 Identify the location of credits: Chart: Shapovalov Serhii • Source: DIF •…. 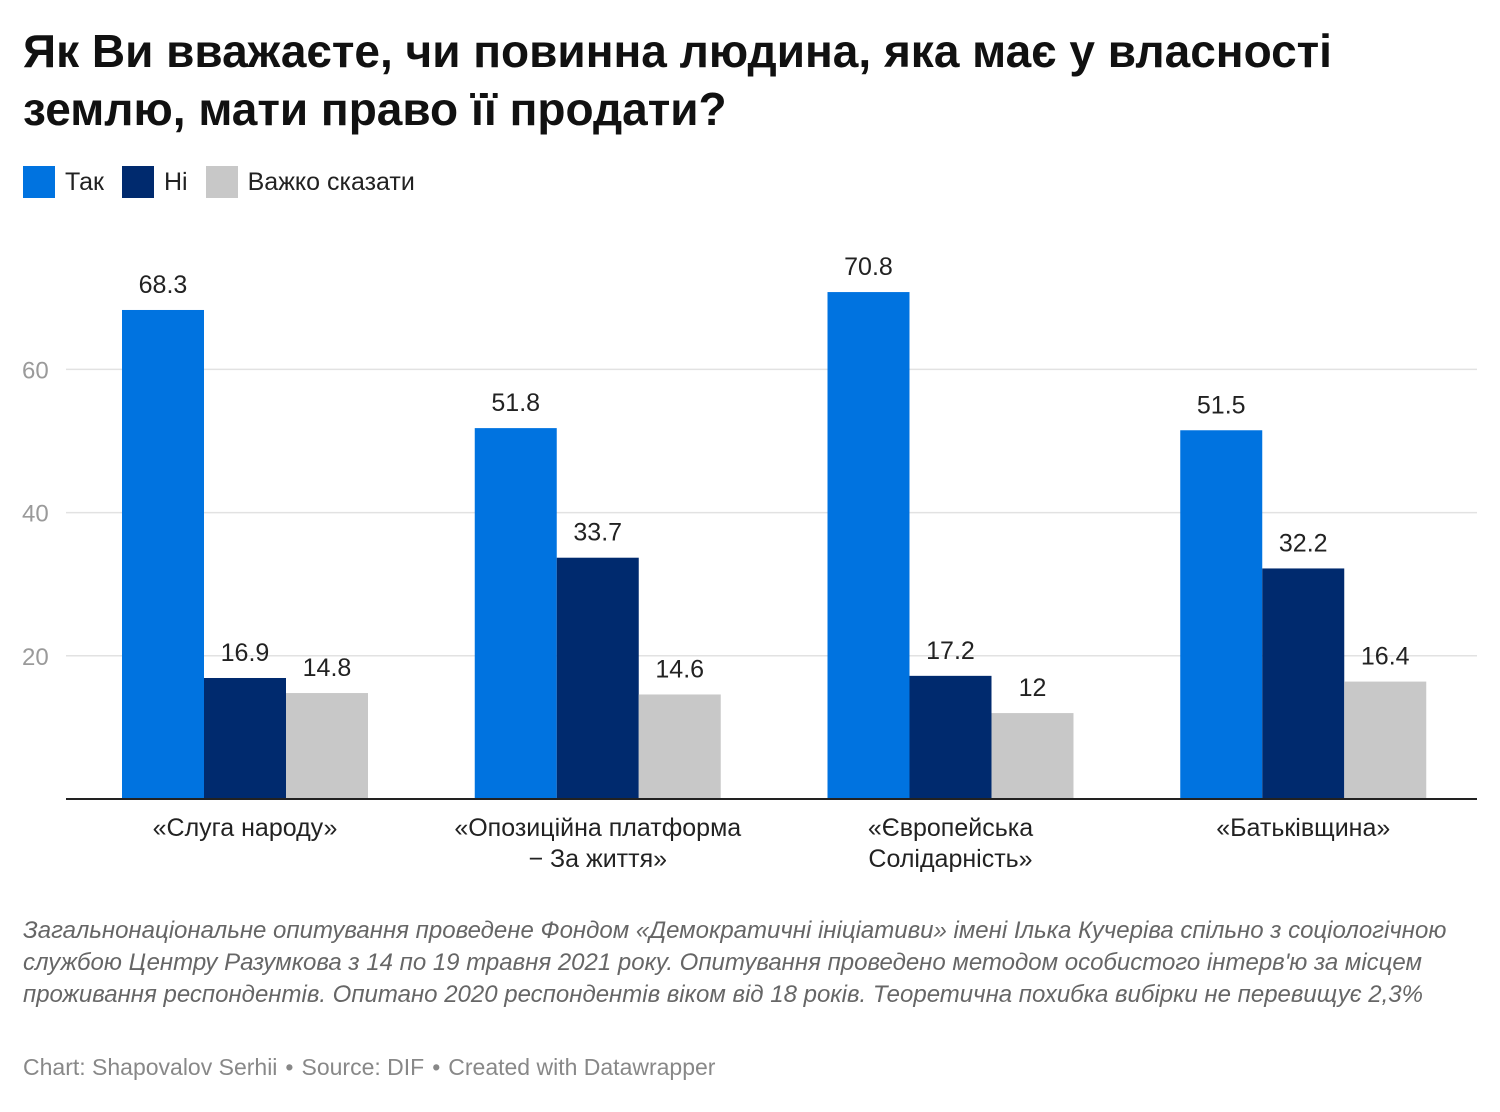
(369, 1067).